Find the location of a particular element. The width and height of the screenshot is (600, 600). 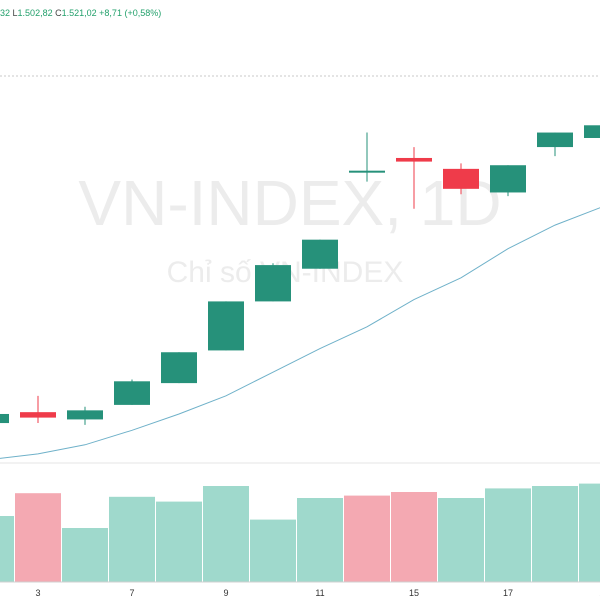

low-value: 1.502,82 is located at coordinates (35, 13).